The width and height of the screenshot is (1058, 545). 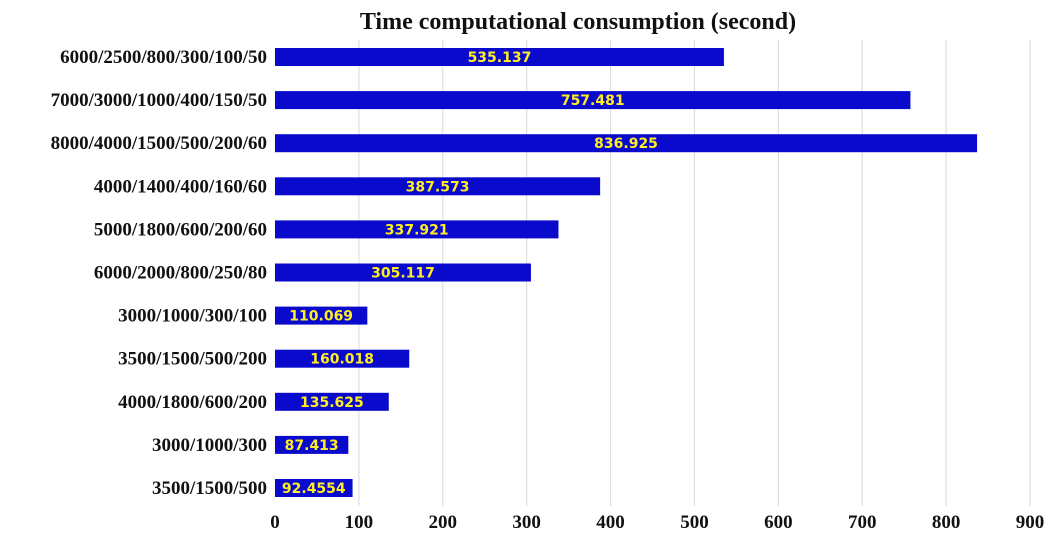 What do you see at coordinates (610, 522) in the screenshot?
I see `x-tick-label: 400` at bounding box center [610, 522].